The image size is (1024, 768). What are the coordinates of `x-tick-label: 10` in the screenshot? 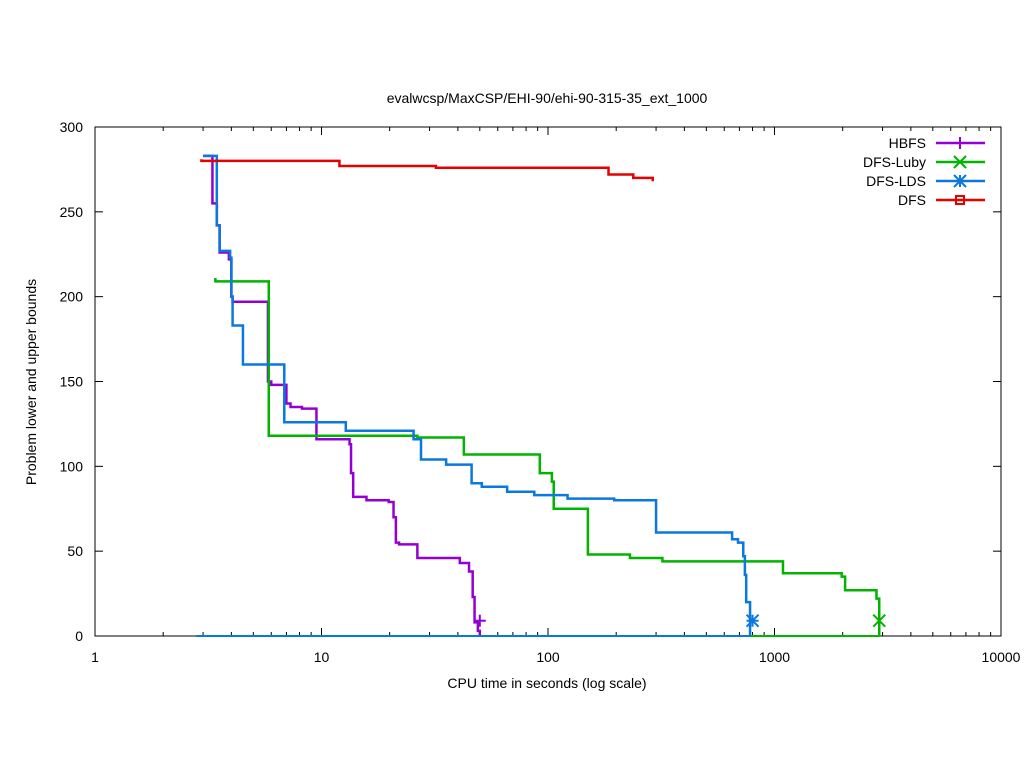 It's located at (322, 657).